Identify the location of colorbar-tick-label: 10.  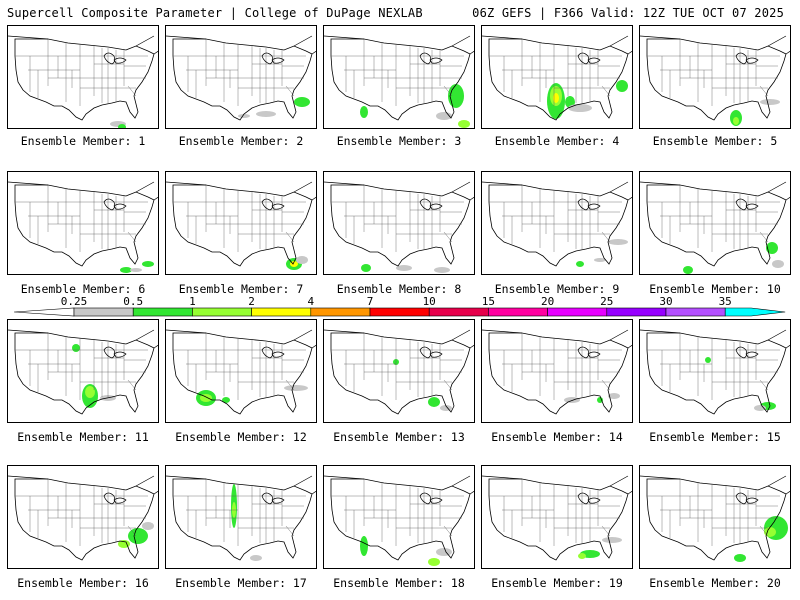
(429, 301).